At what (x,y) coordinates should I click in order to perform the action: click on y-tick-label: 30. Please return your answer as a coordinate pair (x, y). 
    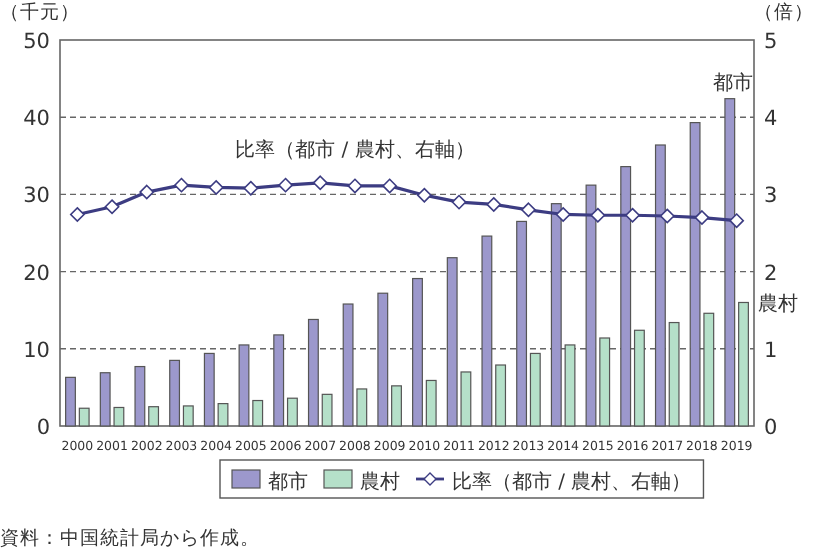
    Looking at the image, I should click on (36, 196).